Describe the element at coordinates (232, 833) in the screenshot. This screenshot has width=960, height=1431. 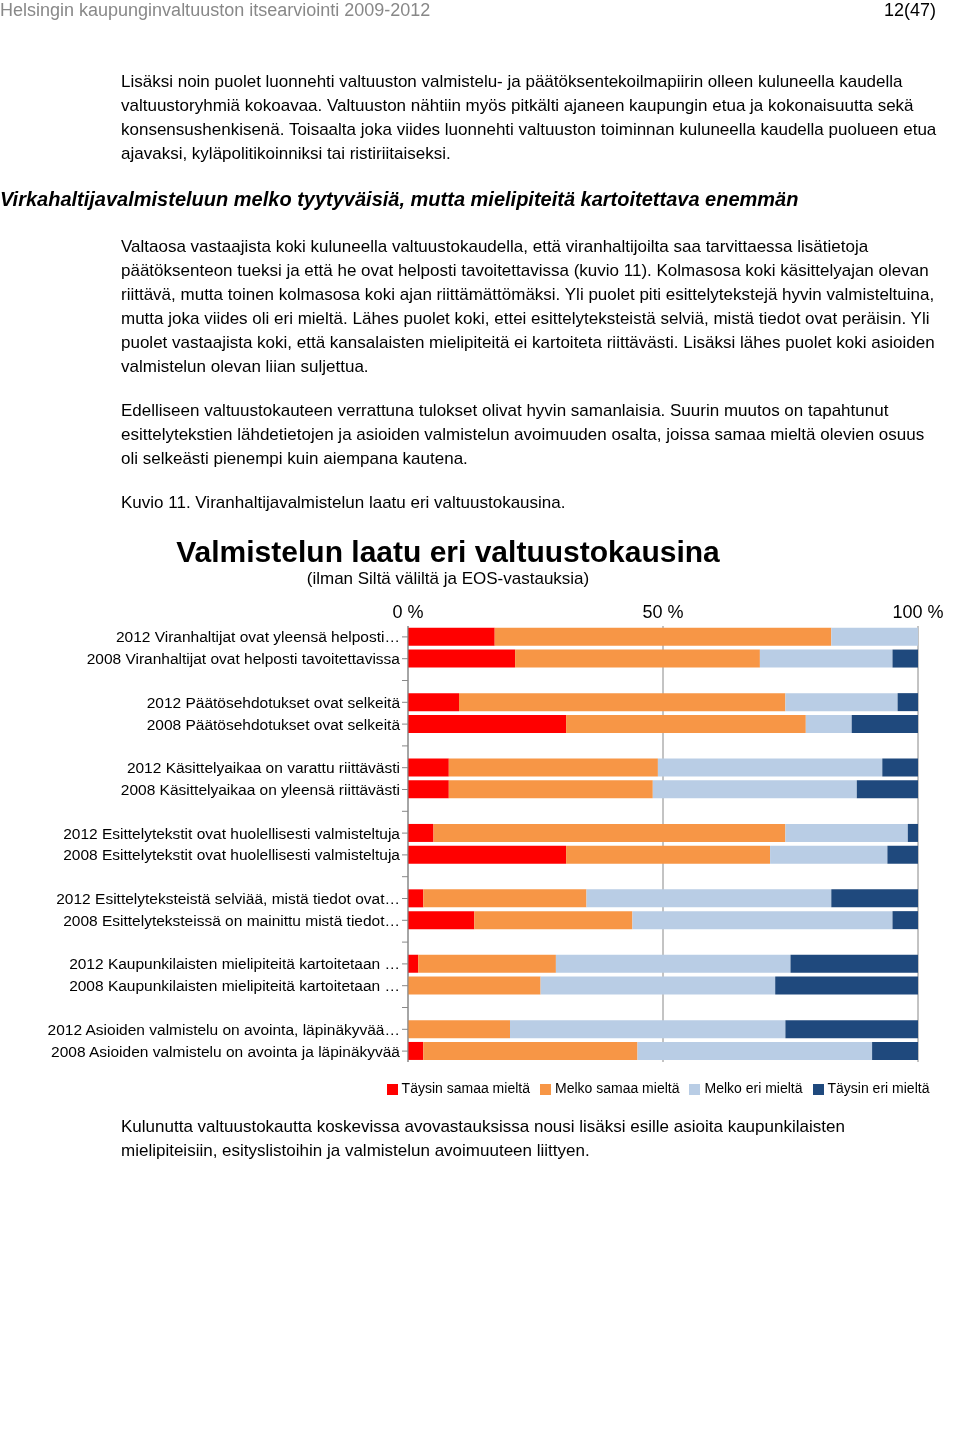
I see `y-tick-label: 2012 Esittelytekstit ovat huolellisesti valmisteltuja` at that location.